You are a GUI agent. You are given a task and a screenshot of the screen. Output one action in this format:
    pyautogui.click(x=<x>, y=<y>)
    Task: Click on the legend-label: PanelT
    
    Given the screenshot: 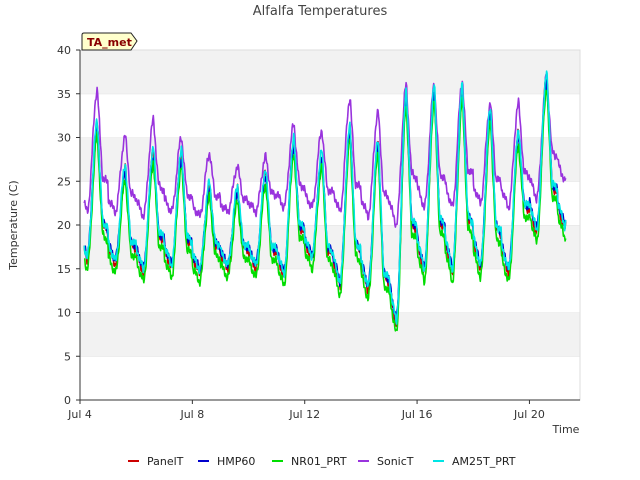 What is the action you would take?
    pyautogui.click(x=165, y=461)
    